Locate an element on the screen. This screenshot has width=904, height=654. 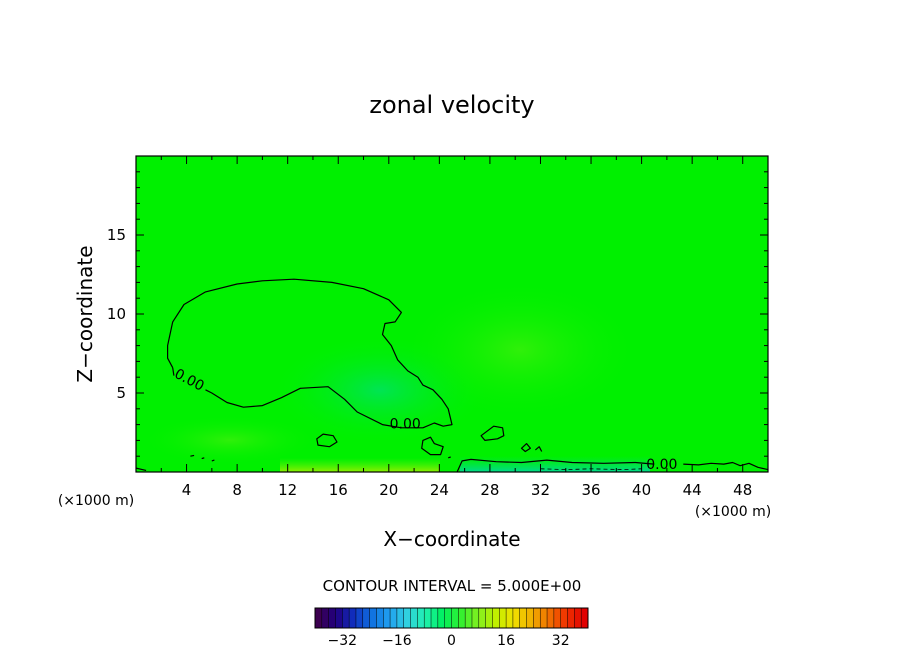
x-tick-label: 32 is located at coordinates (540, 490).